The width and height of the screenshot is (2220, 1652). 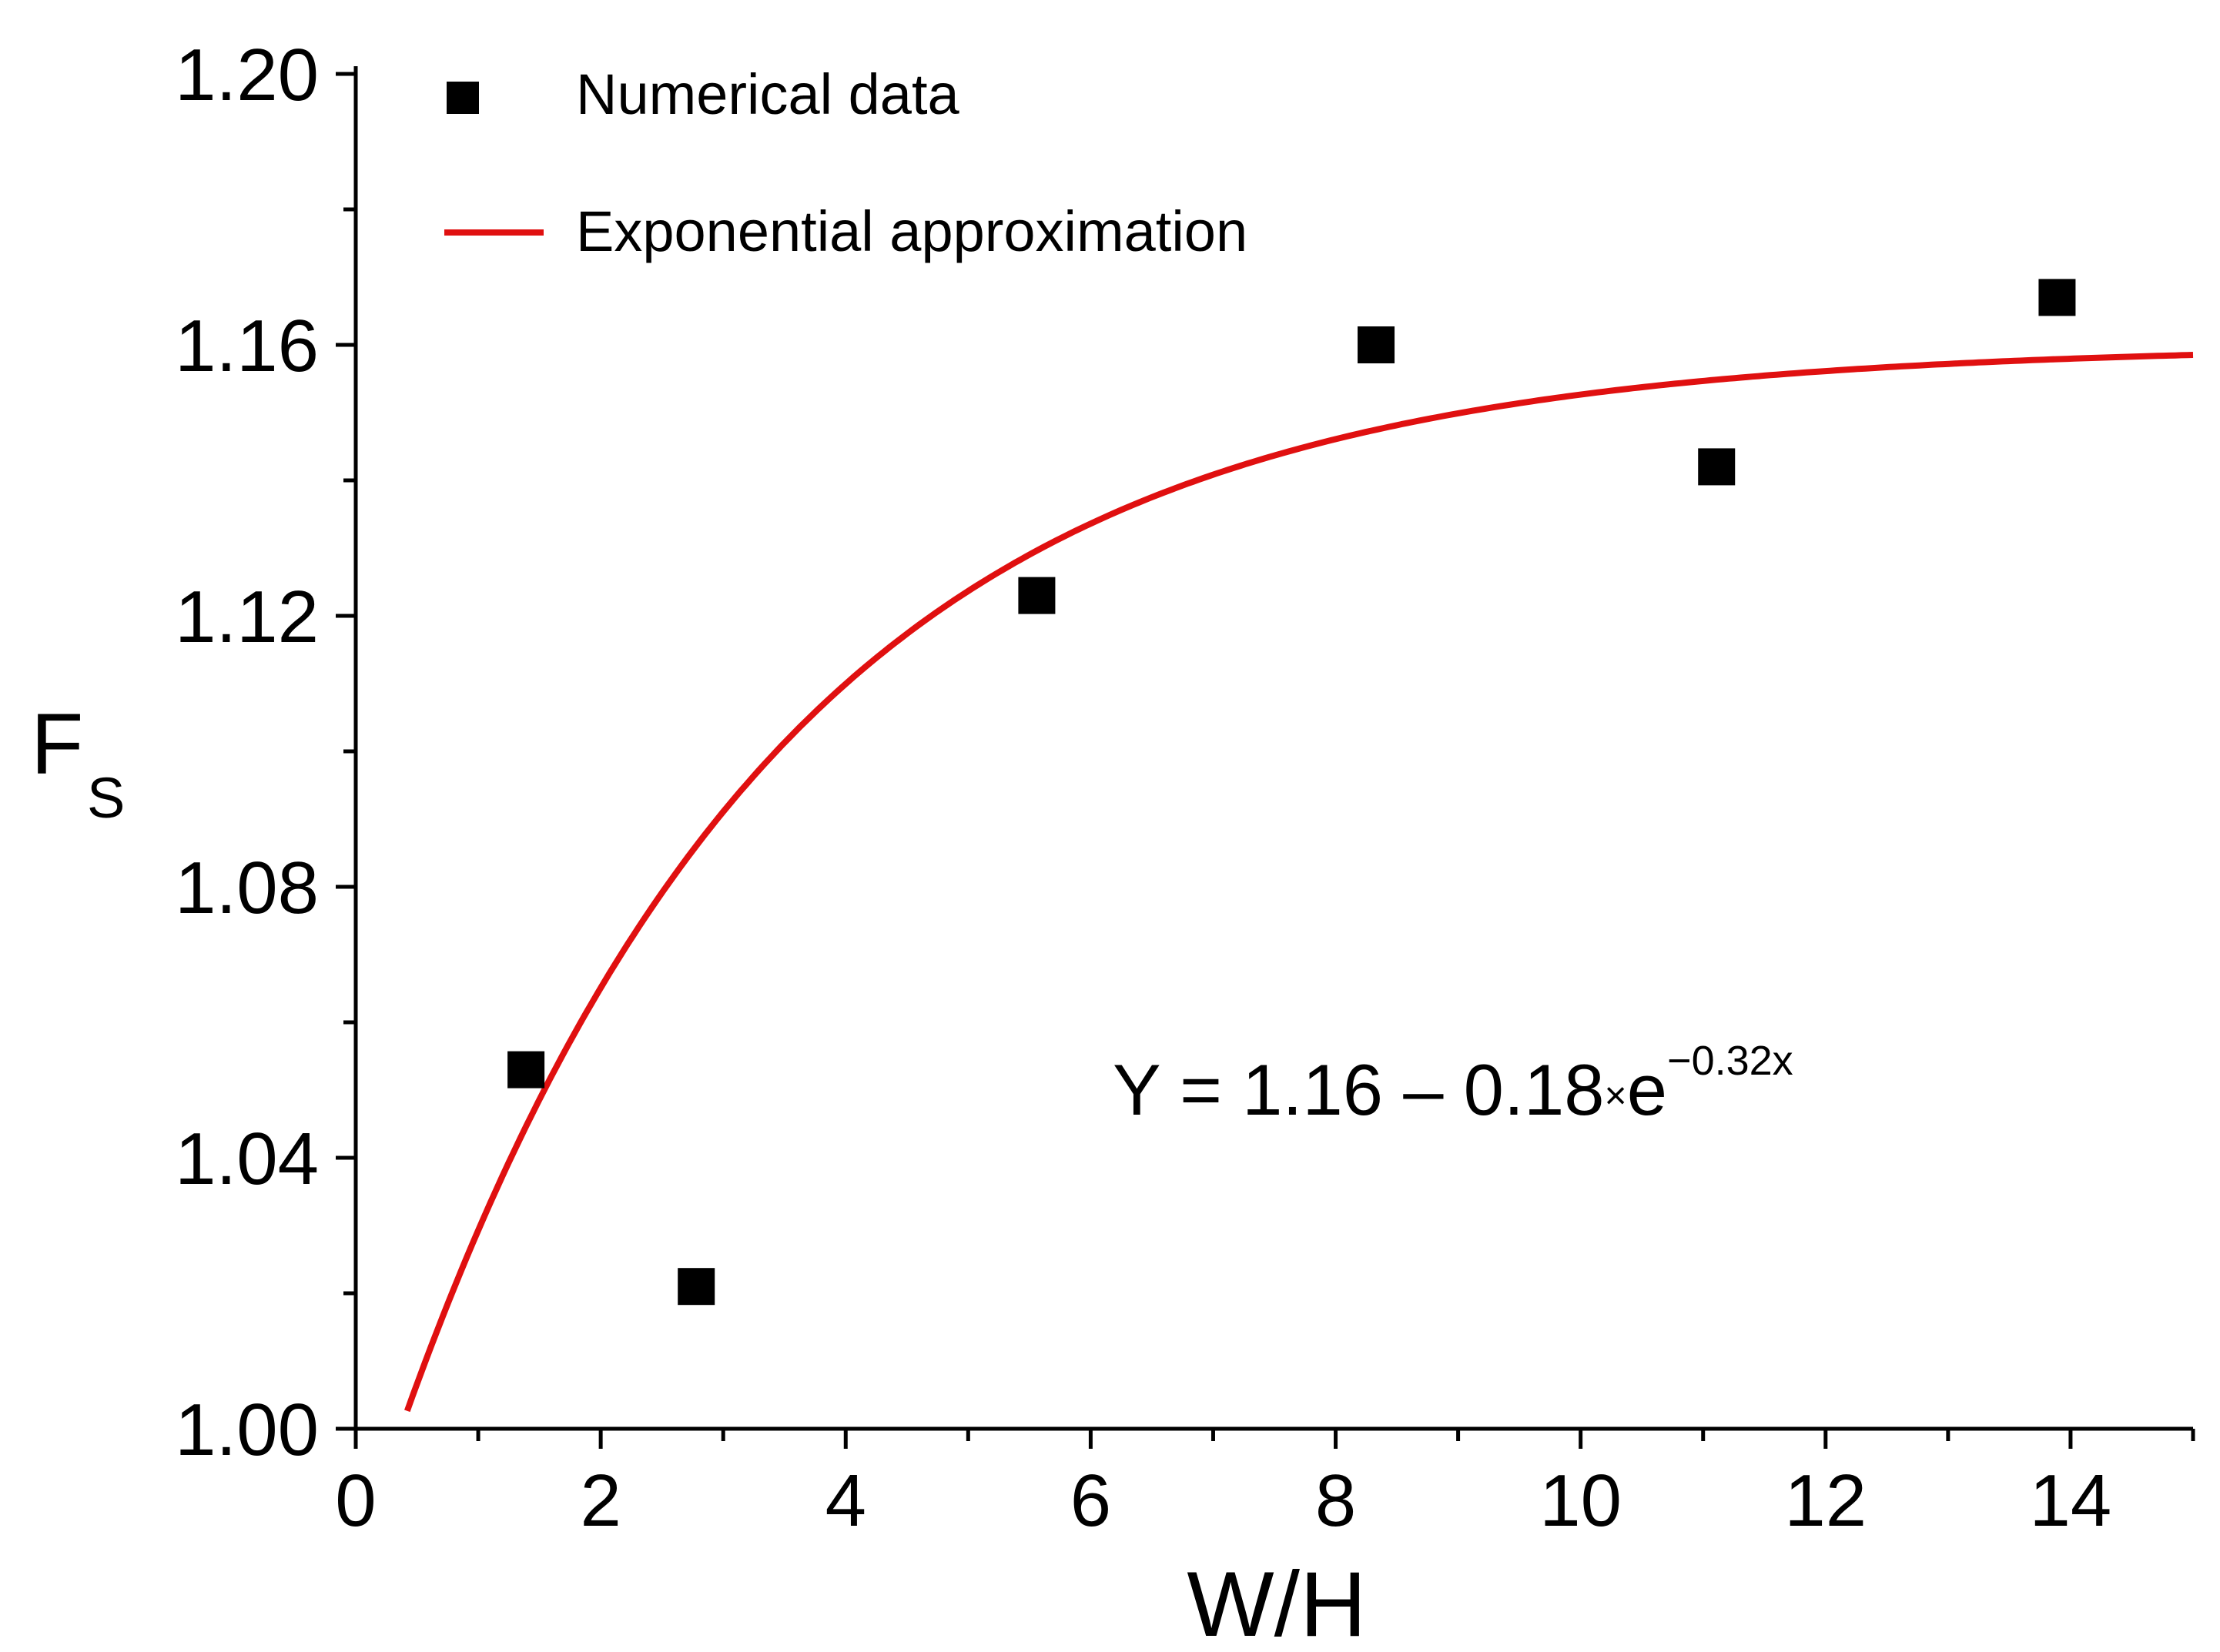 I want to click on x-tick-label: 12, so click(x=1825, y=1501).